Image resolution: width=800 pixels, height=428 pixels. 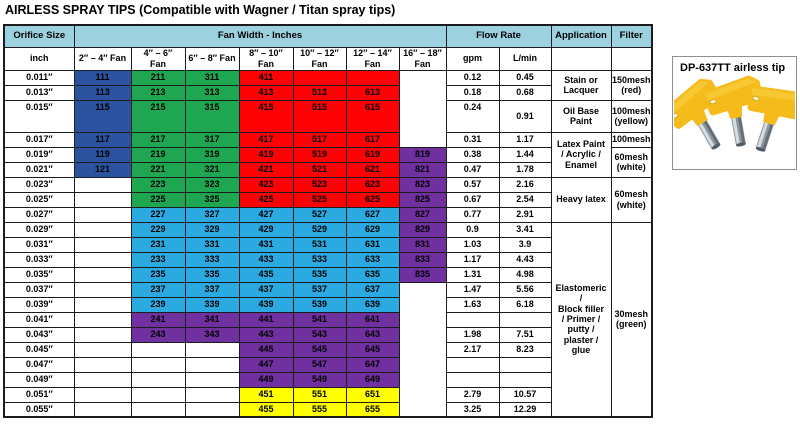 What do you see at coordinates (102, 154) in the screenshot?
I see `tip-number-cell: 119` at bounding box center [102, 154].